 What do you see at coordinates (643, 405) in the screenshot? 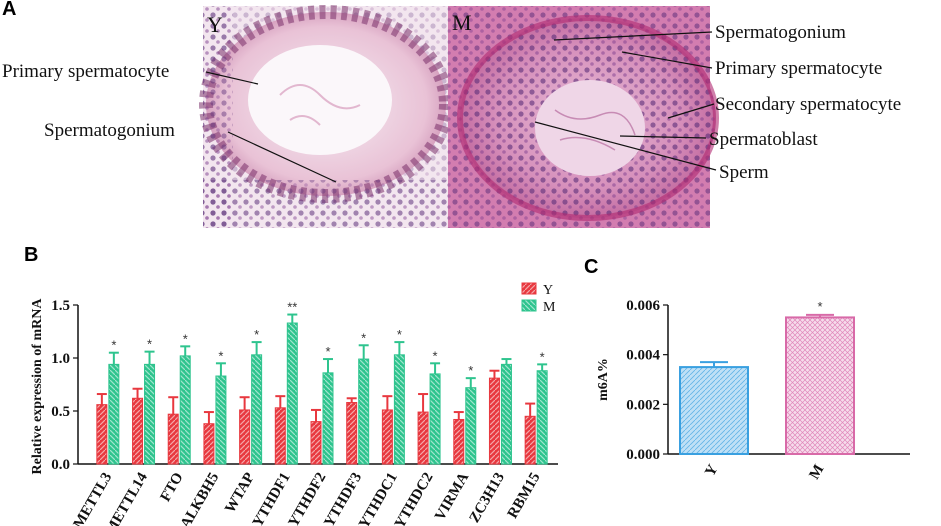
I see `chart-c-y-tick-label: 0.002` at bounding box center [643, 405].